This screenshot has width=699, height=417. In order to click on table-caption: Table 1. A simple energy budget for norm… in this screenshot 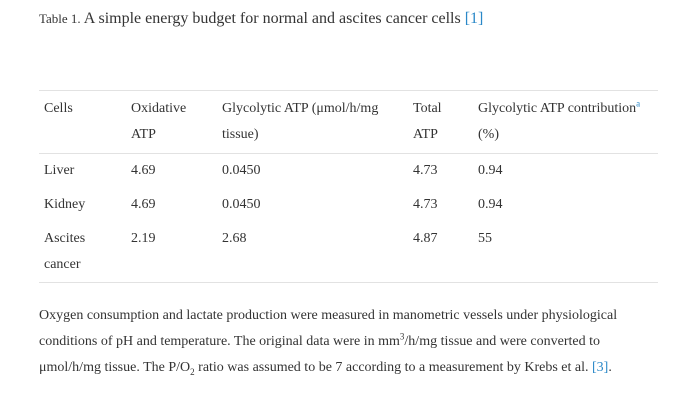, I will do `click(261, 19)`.